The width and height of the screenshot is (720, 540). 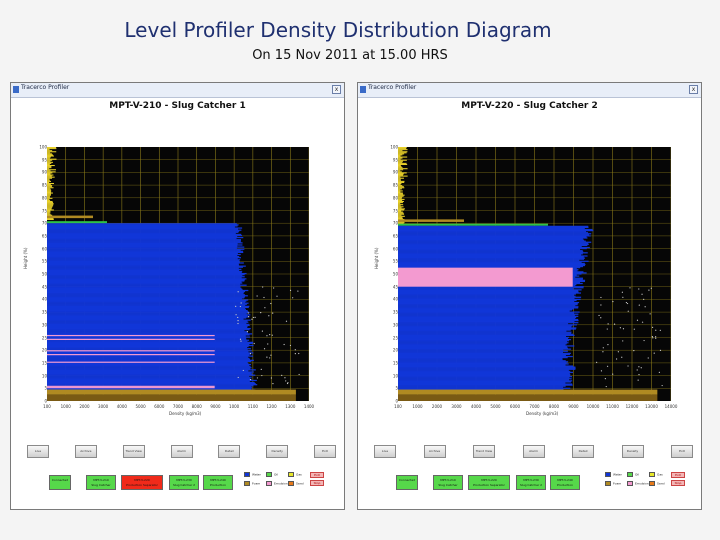 I want to click on x-axis-label: Density (kg/m3), so click(x=542, y=413).